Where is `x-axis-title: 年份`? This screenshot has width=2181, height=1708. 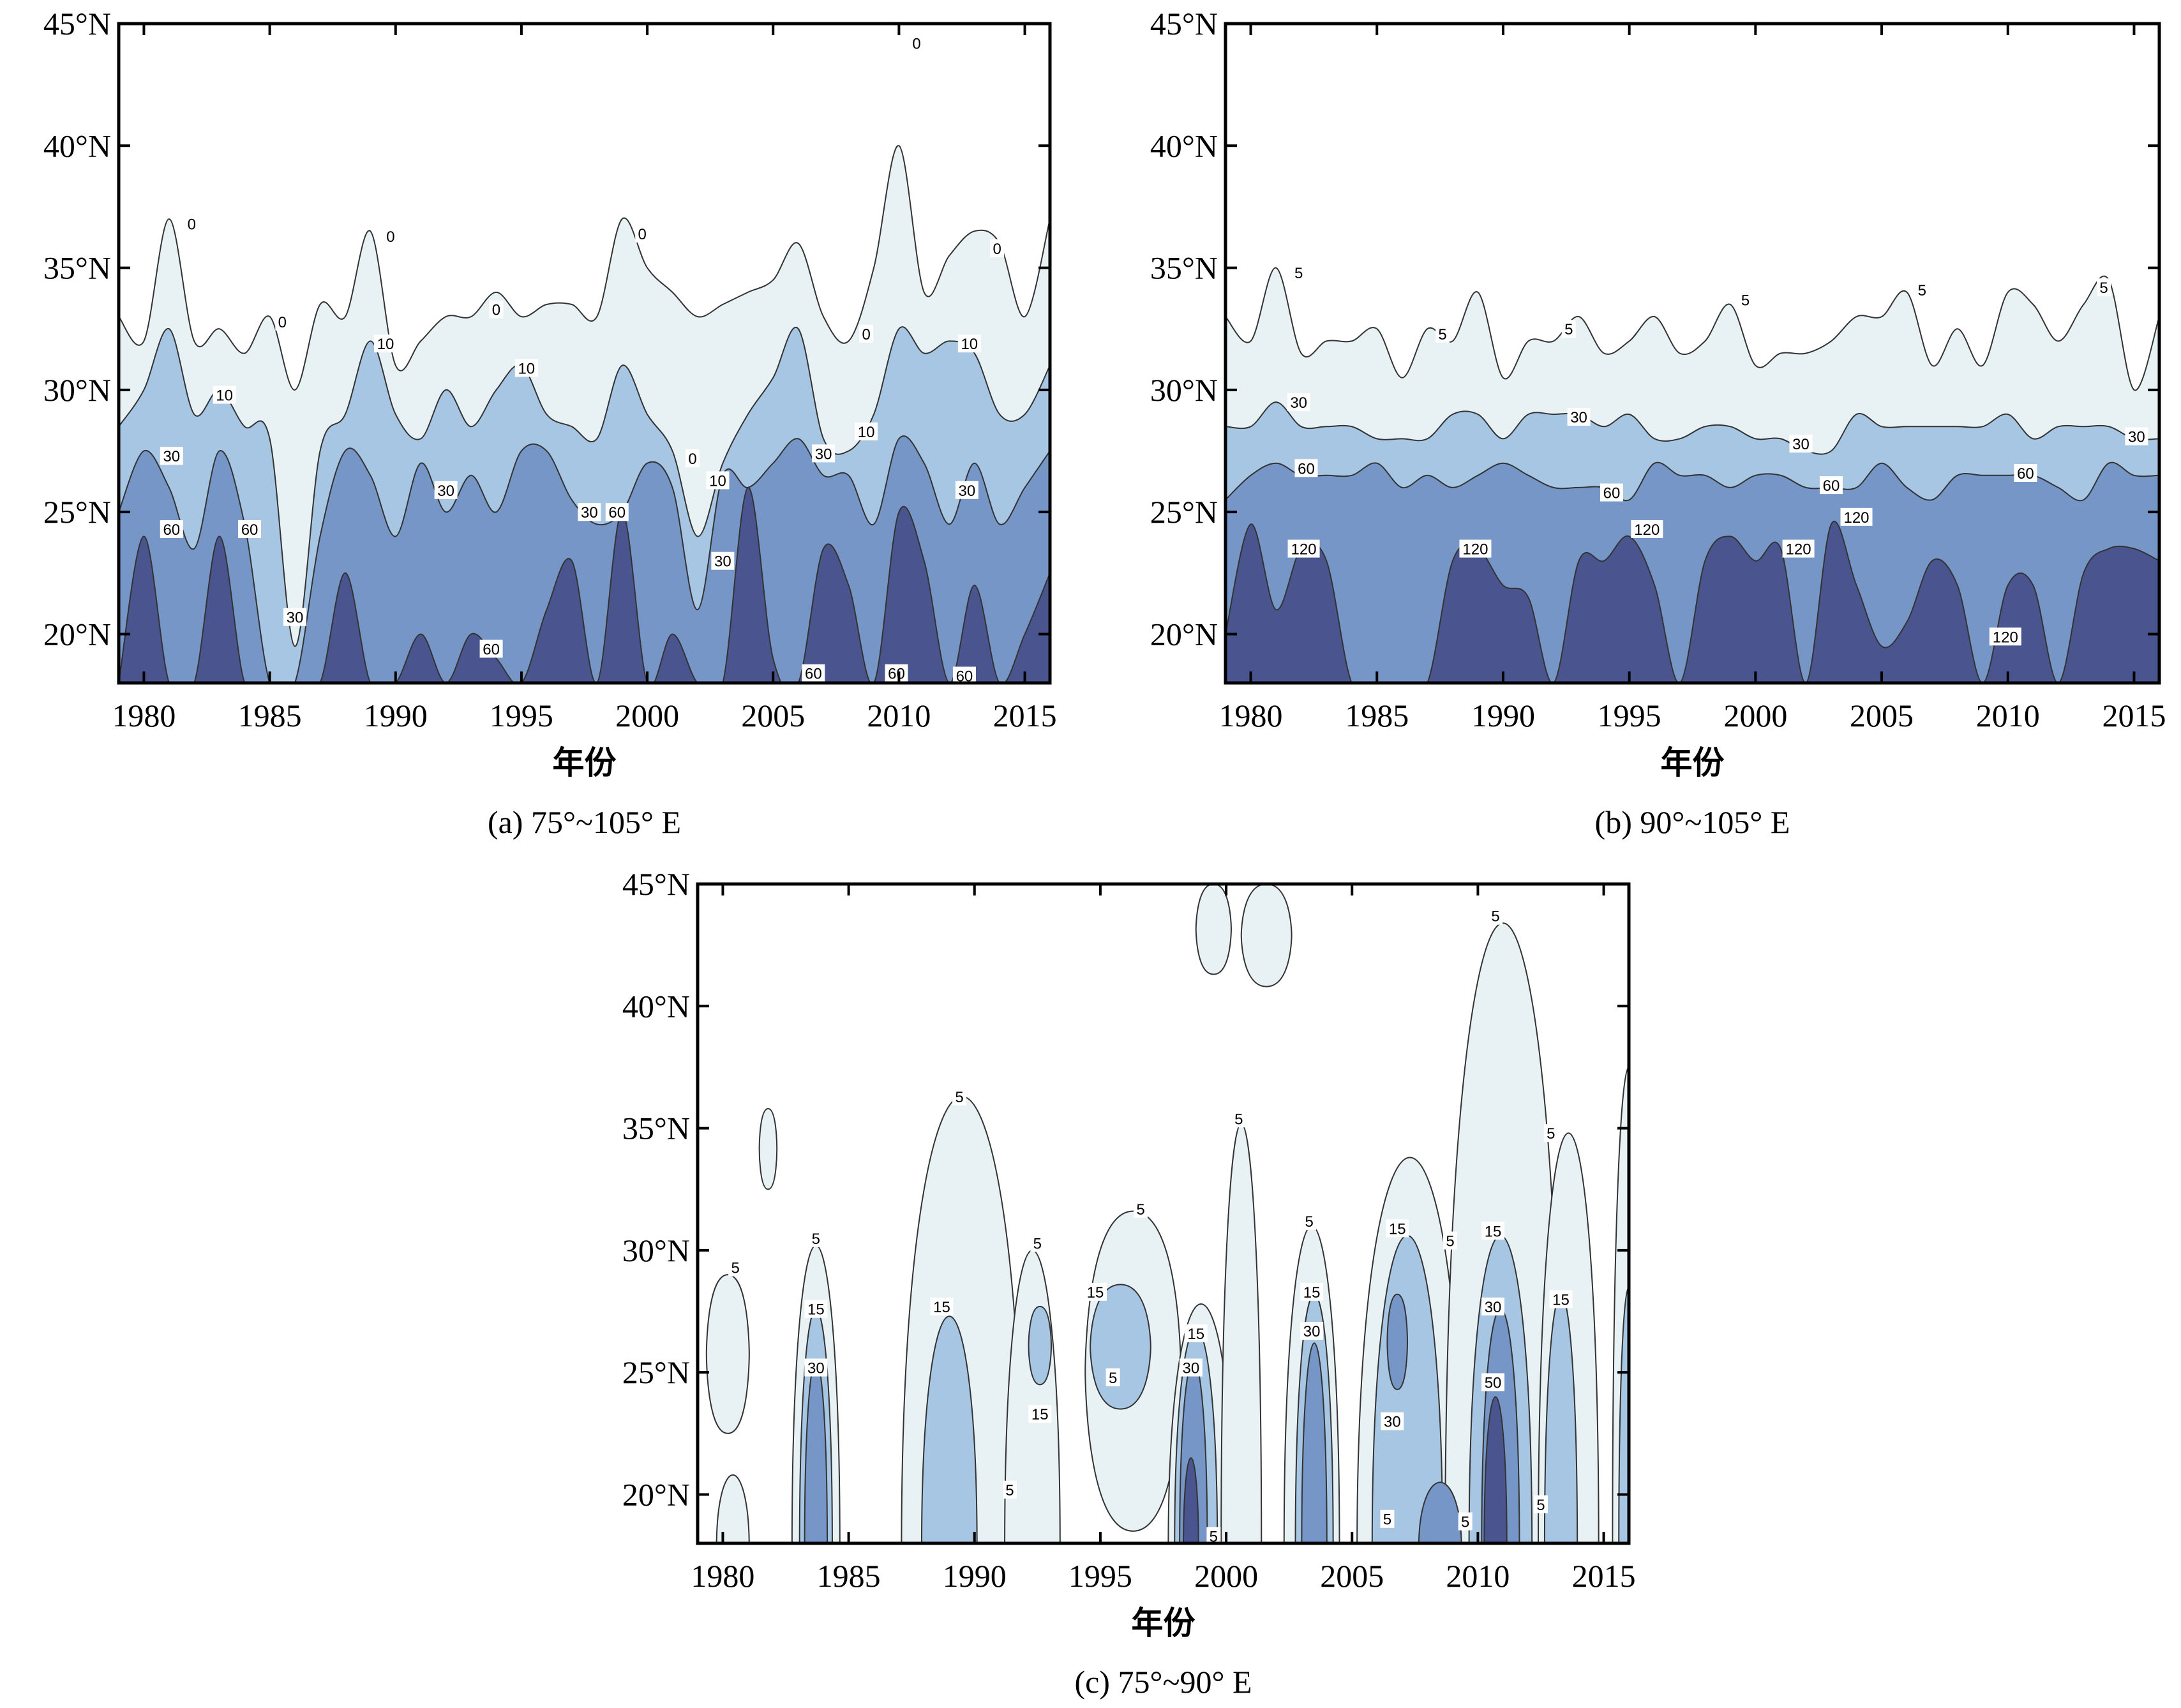 x-axis-title: 年份 is located at coordinates (1693, 762).